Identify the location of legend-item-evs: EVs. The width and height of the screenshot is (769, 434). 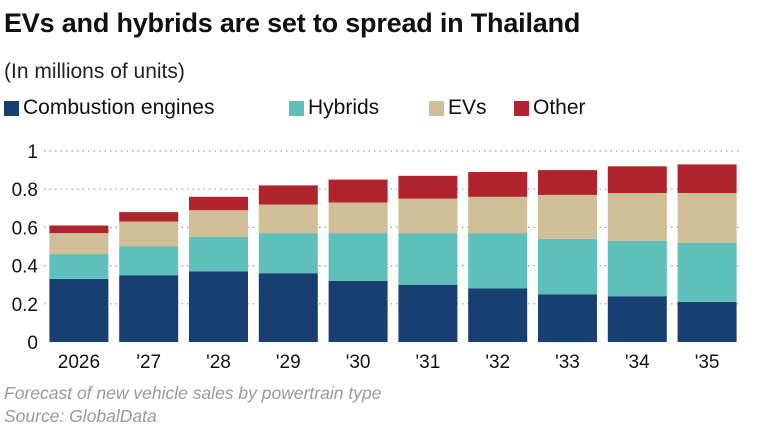
(458, 108).